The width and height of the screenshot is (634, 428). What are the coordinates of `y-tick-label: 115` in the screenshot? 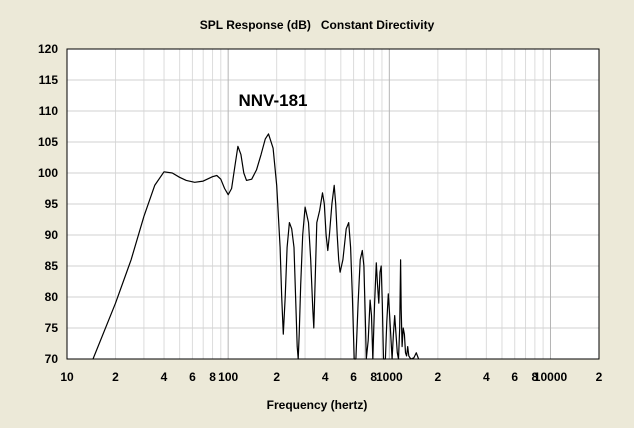 It's located at (49, 80).